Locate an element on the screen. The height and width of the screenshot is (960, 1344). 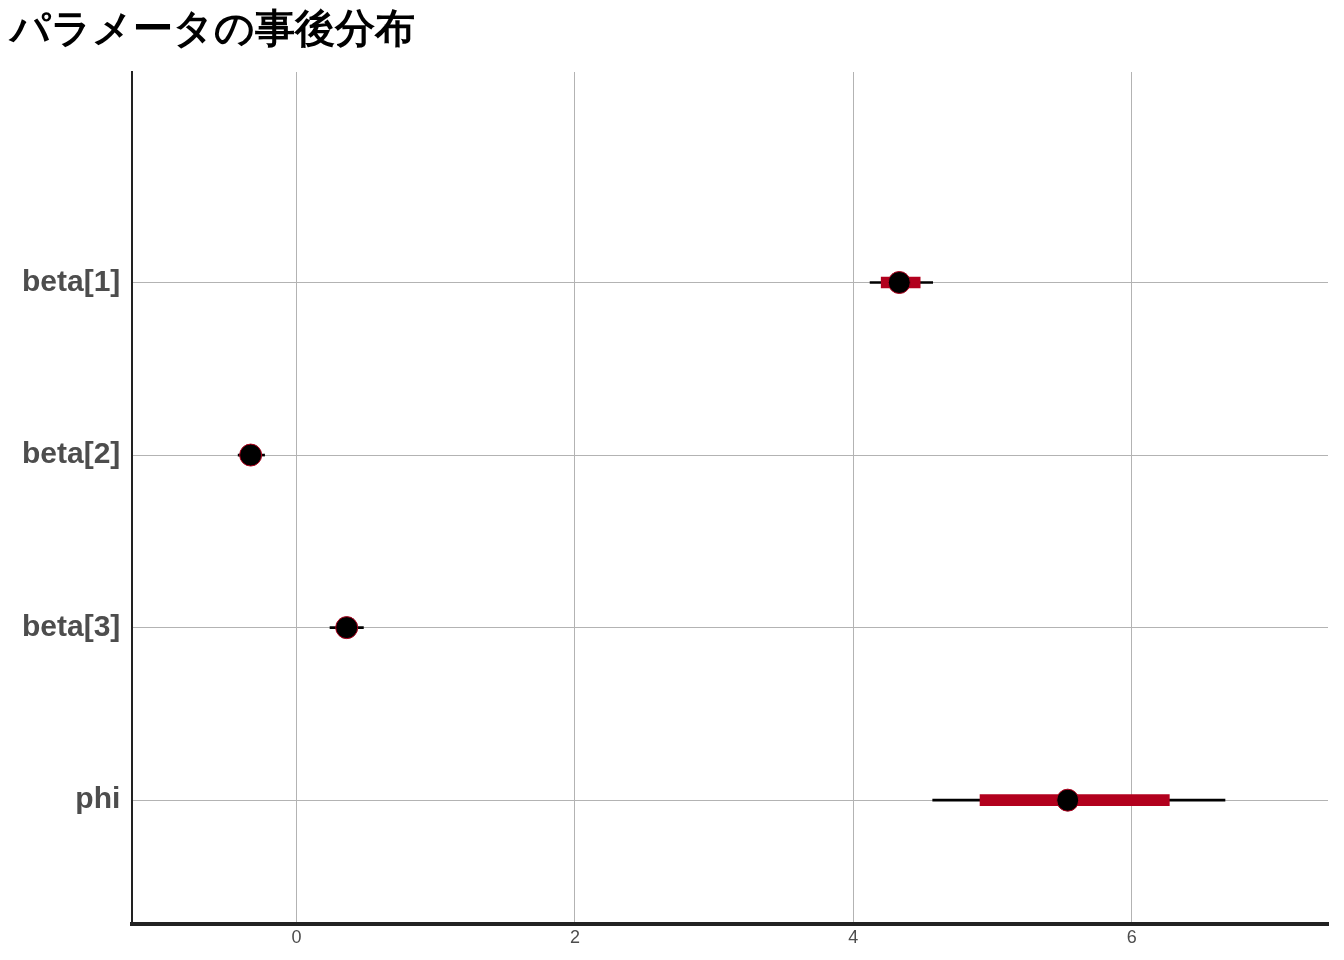
y-tick-label: phi is located at coordinates (98, 798).